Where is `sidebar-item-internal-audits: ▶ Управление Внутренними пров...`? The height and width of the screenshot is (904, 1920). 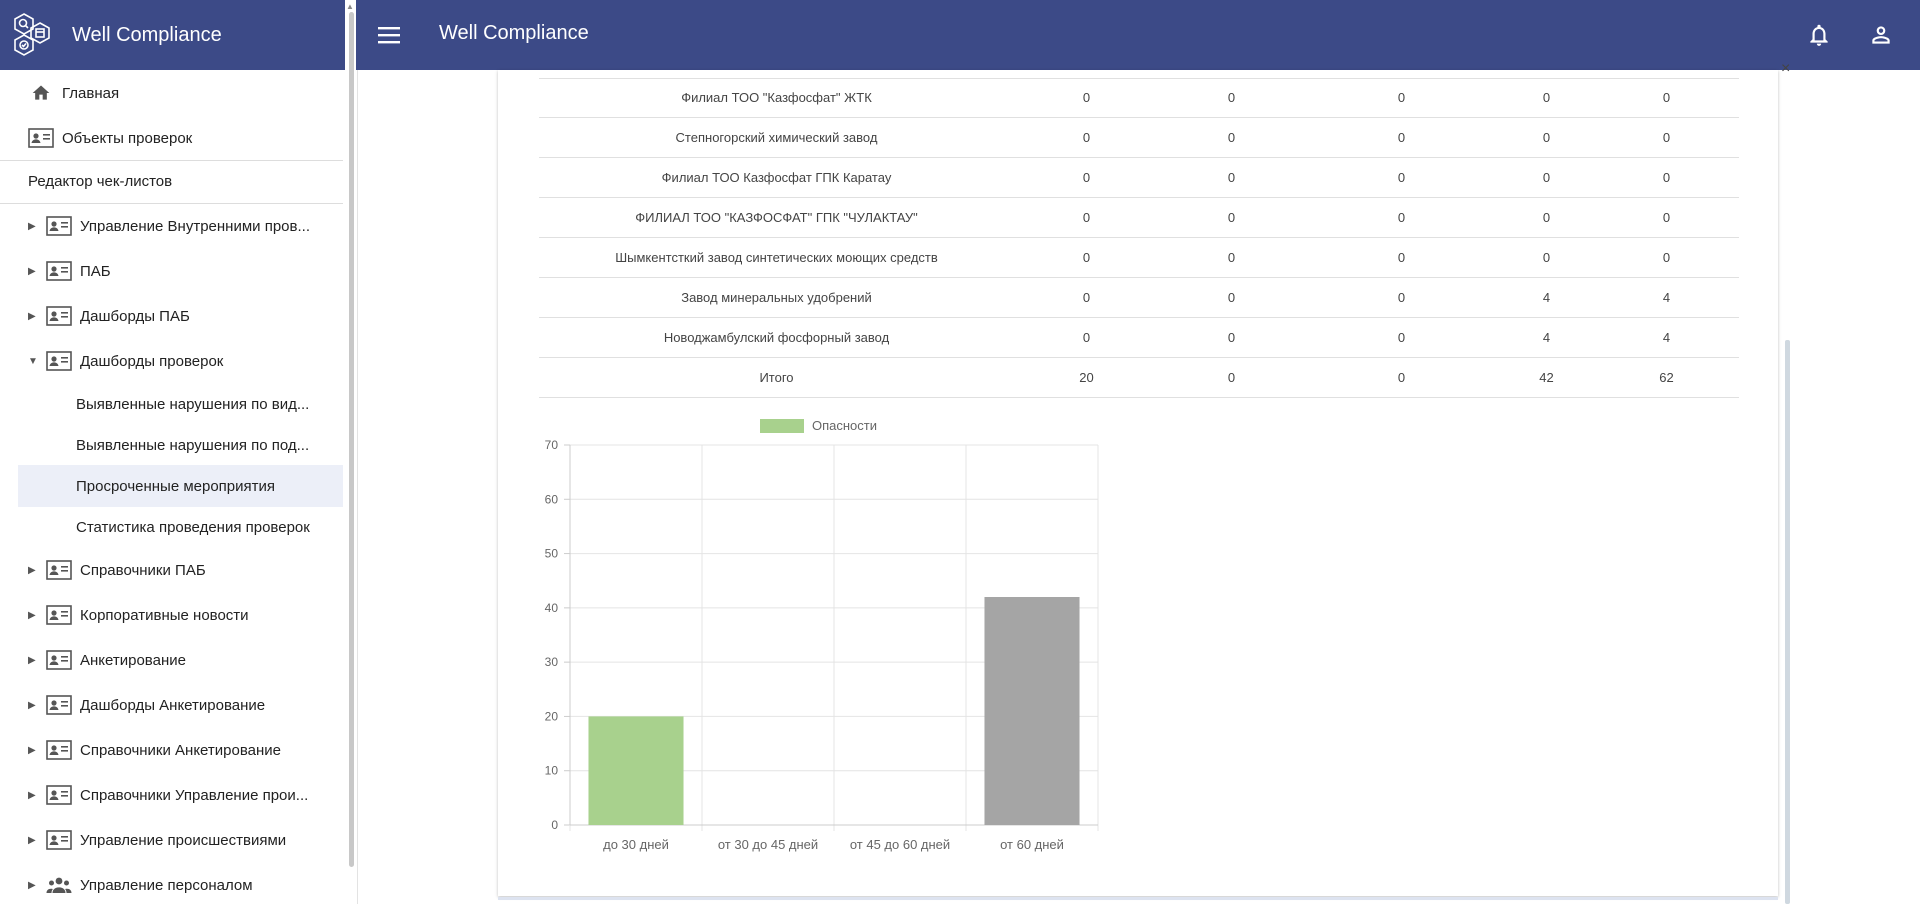 sidebar-item-internal-audits: ▶ Управление Внутренними пров... is located at coordinates (171, 226).